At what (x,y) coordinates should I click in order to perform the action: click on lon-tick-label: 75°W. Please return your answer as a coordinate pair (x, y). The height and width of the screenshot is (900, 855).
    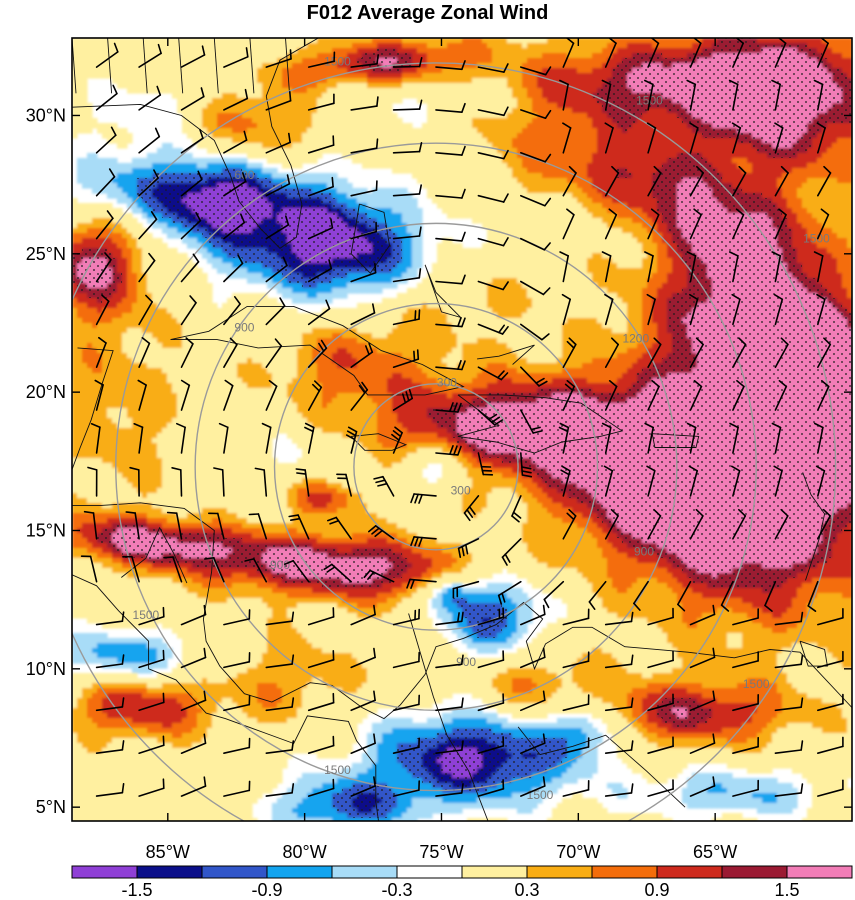
    Looking at the image, I should click on (441, 852).